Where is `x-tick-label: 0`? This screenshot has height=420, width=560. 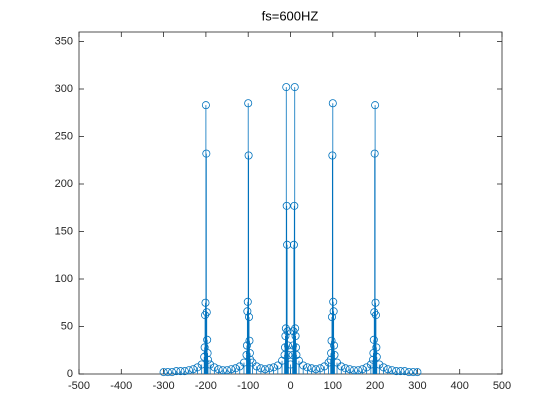
x-tick-label: 0 is located at coordinates (290, 386).